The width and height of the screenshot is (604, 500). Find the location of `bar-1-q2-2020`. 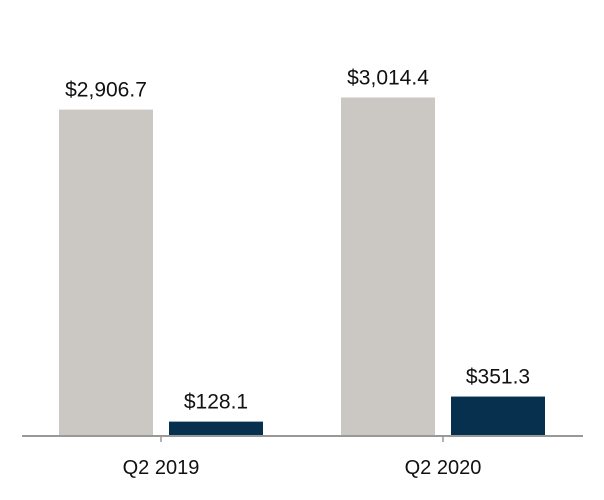

bar-1-q2-2020 is located at coordinates (388, 266).